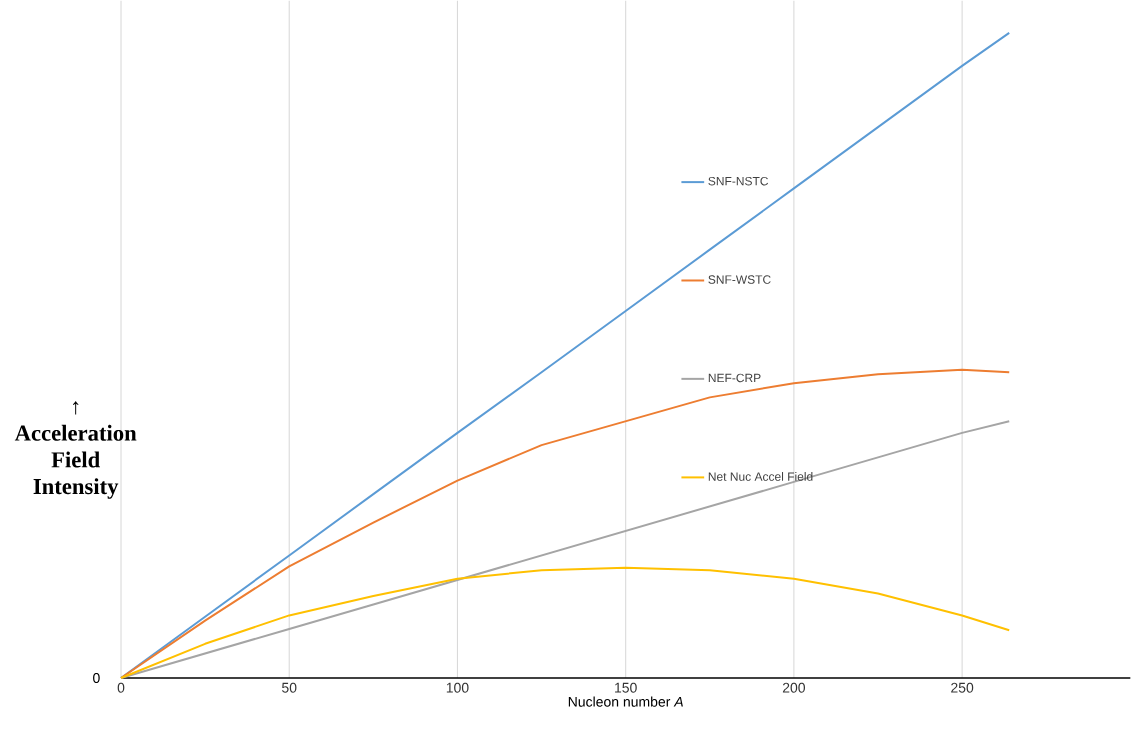  Describe the element at coordinates (625, 701) in the screenshot. I see `x-axis-title: Nucleon number A` at that location.